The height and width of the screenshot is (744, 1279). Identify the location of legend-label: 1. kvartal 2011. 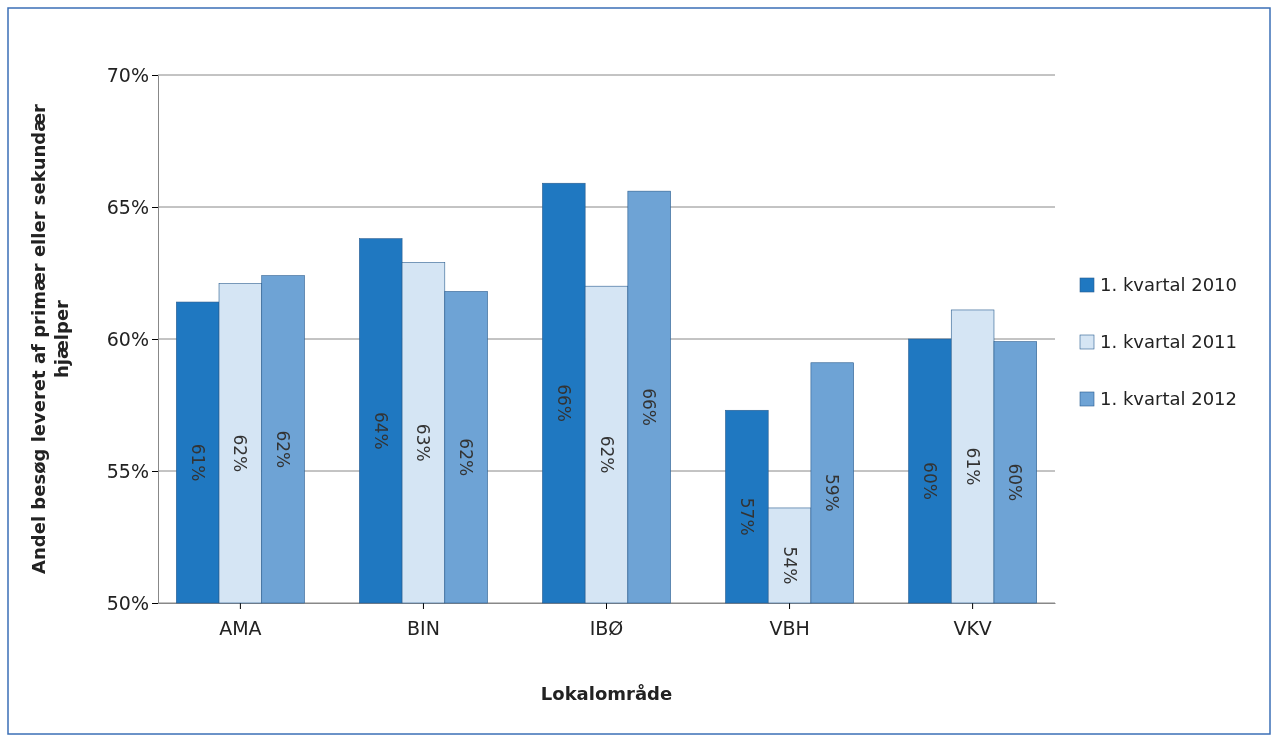
(1169, 342).